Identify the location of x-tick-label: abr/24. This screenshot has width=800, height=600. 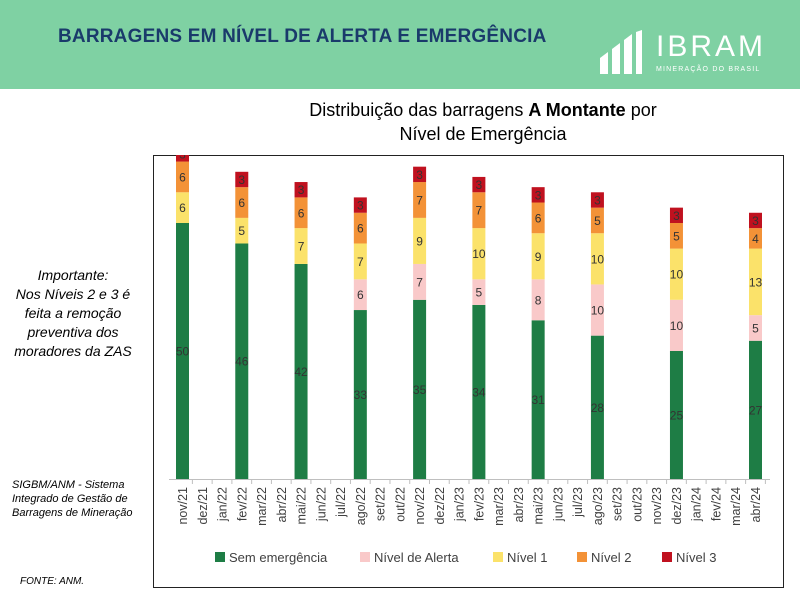
(756, 504).